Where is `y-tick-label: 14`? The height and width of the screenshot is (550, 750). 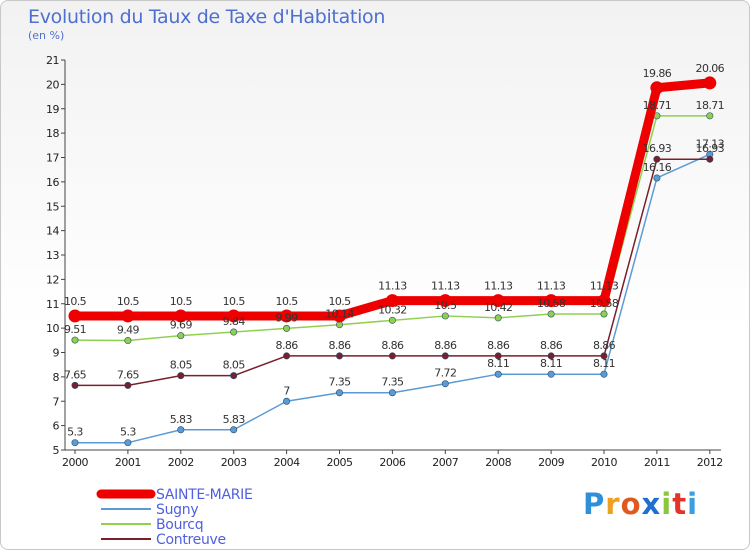 y-tick-label: 14 is located at coordinates (52, 231).